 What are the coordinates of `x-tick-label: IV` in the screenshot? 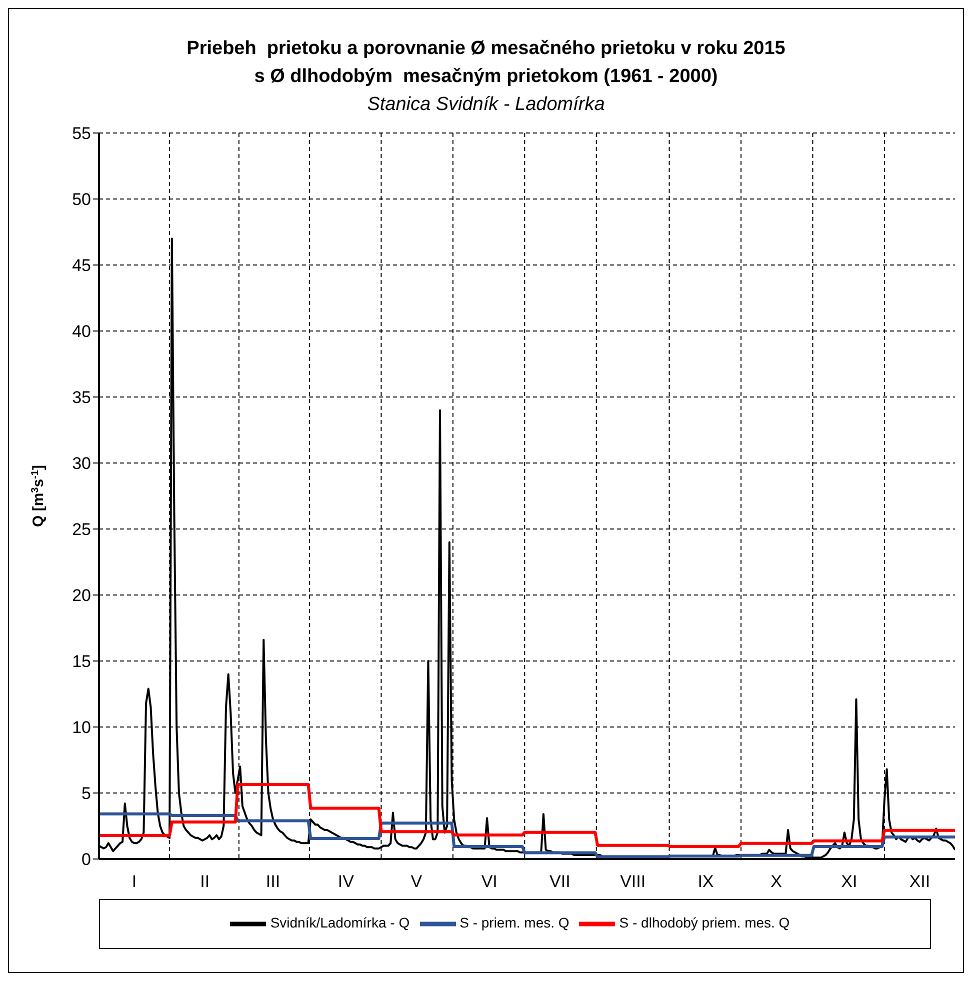 It's located at (346, 882).